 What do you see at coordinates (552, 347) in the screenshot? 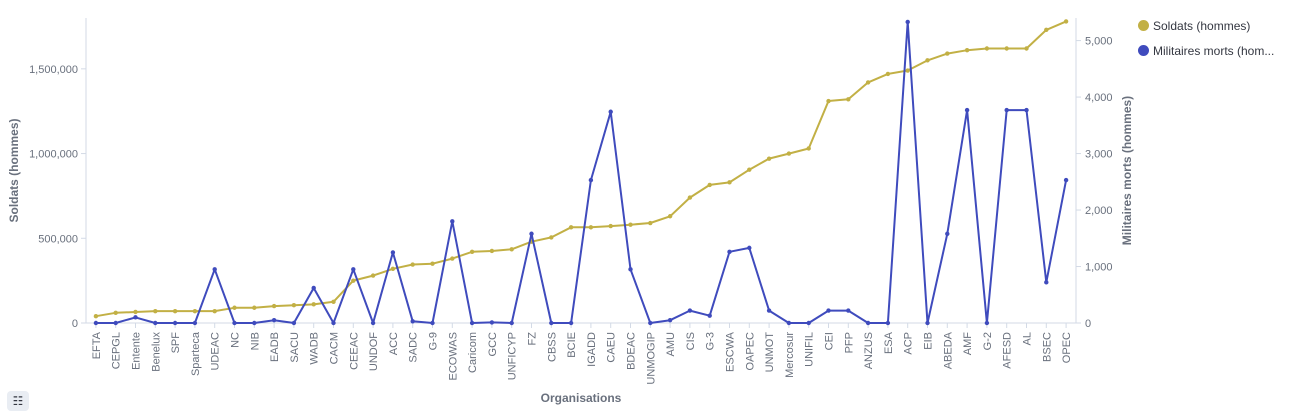
I see `x-tick-label: CBSS` at bounding box center [552, 347].